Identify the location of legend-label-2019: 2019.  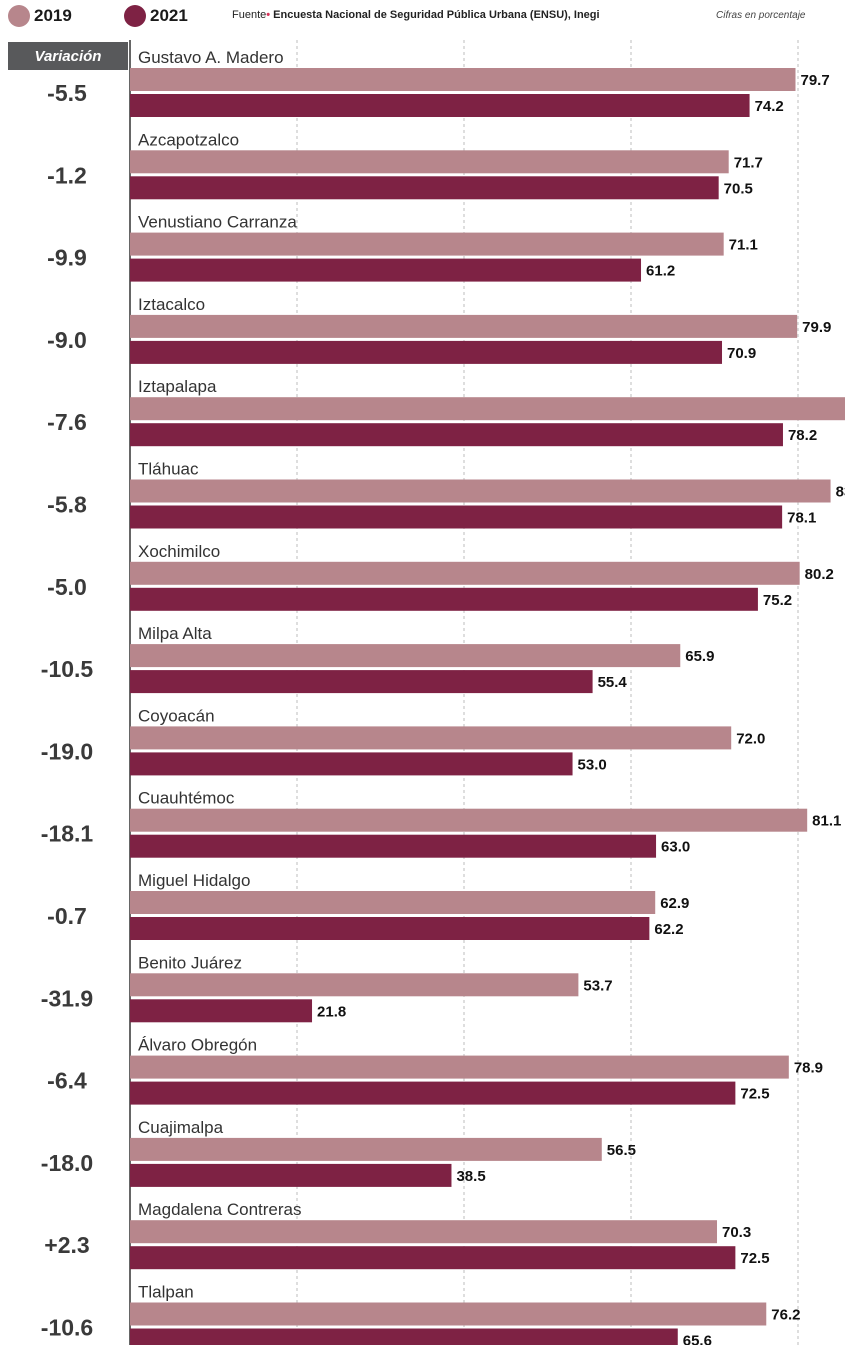
(53, 15).